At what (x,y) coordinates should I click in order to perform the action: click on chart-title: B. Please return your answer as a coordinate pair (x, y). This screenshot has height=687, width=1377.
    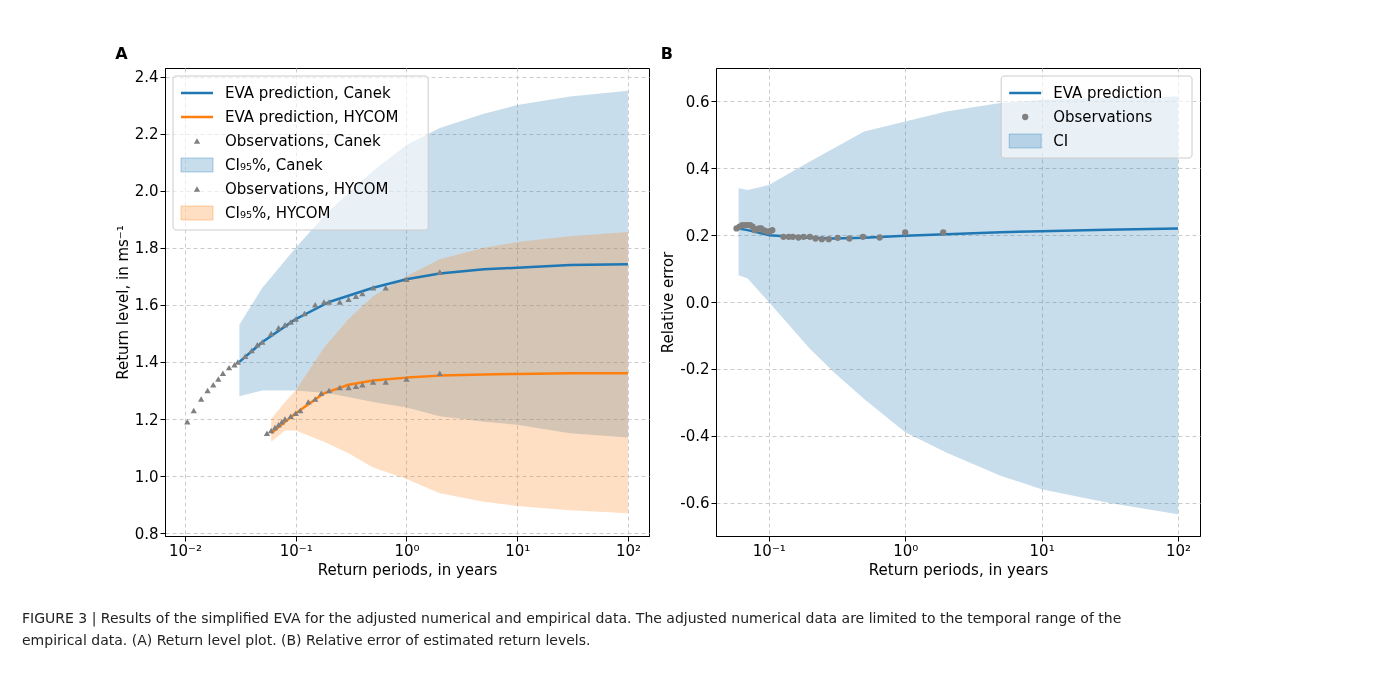
    Looking at the image, I should click on (666, 53).